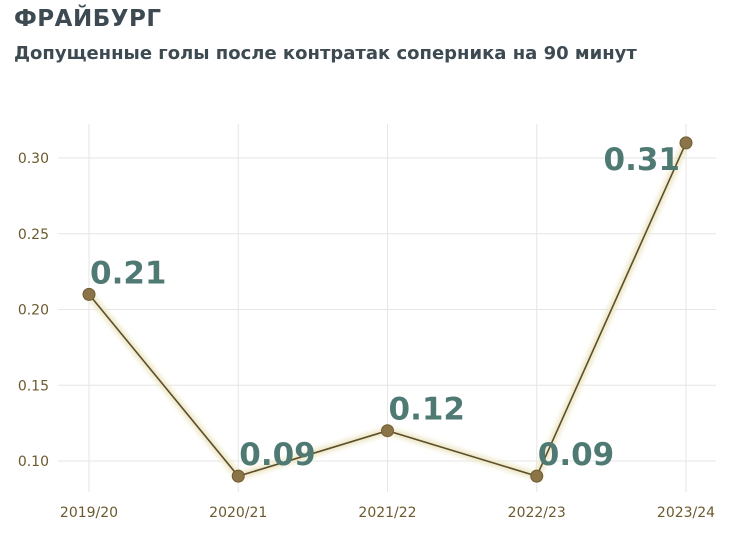 The height and width of the screenshot is (533, 730). I want to click on y-tick-label: 0.25, so click(33, 235).